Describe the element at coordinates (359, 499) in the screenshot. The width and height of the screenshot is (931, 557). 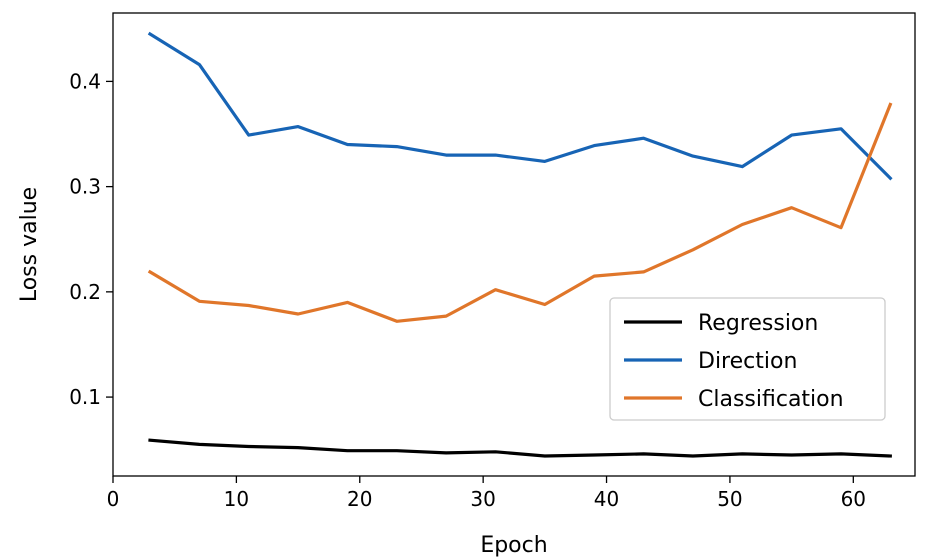
I see `x-tick-label: 20` at that location.